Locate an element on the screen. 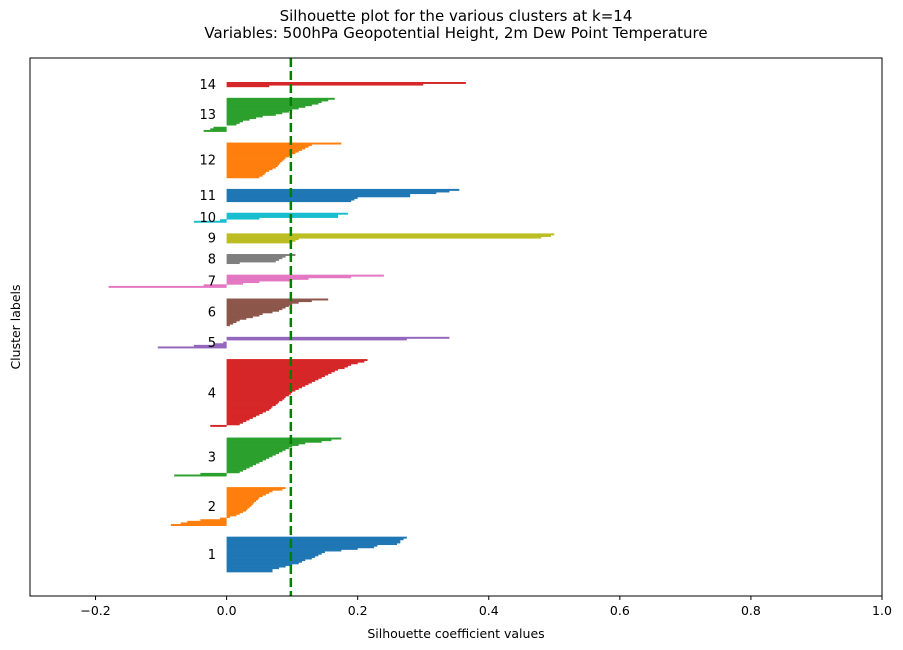 The height and width of the screenshot is (650, 903). cluster-5-bar is located at coordinates (192, 347).